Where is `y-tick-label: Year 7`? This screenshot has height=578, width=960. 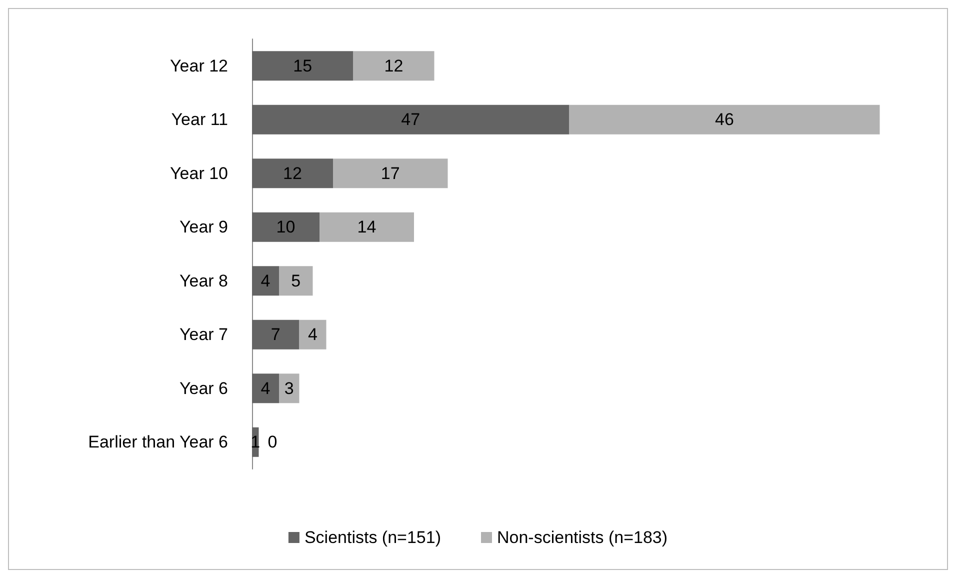
y-tick-label: Year 7 is located at coordinates (203, 334).